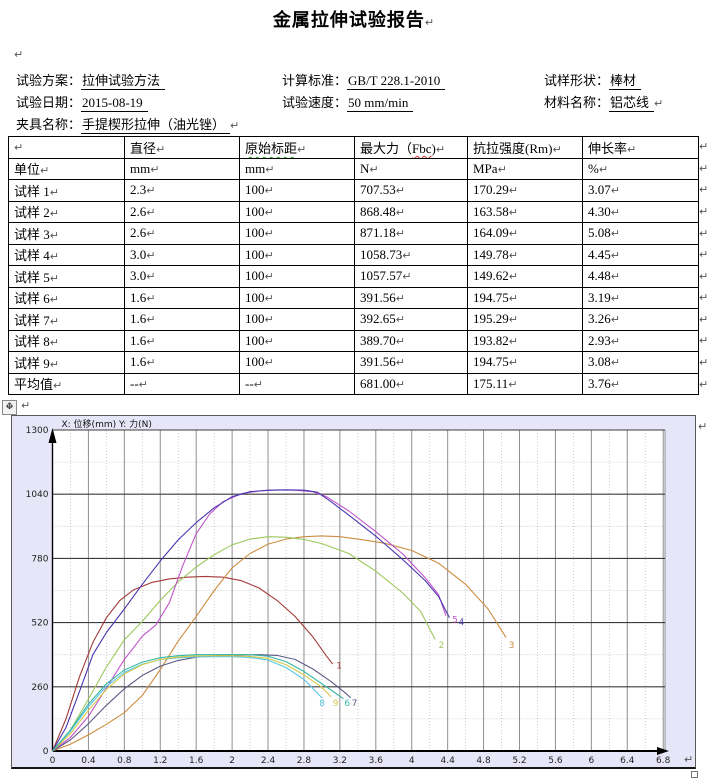  I want to click on report-title: 金属拉伸试验报告↵, so click(354, 19).